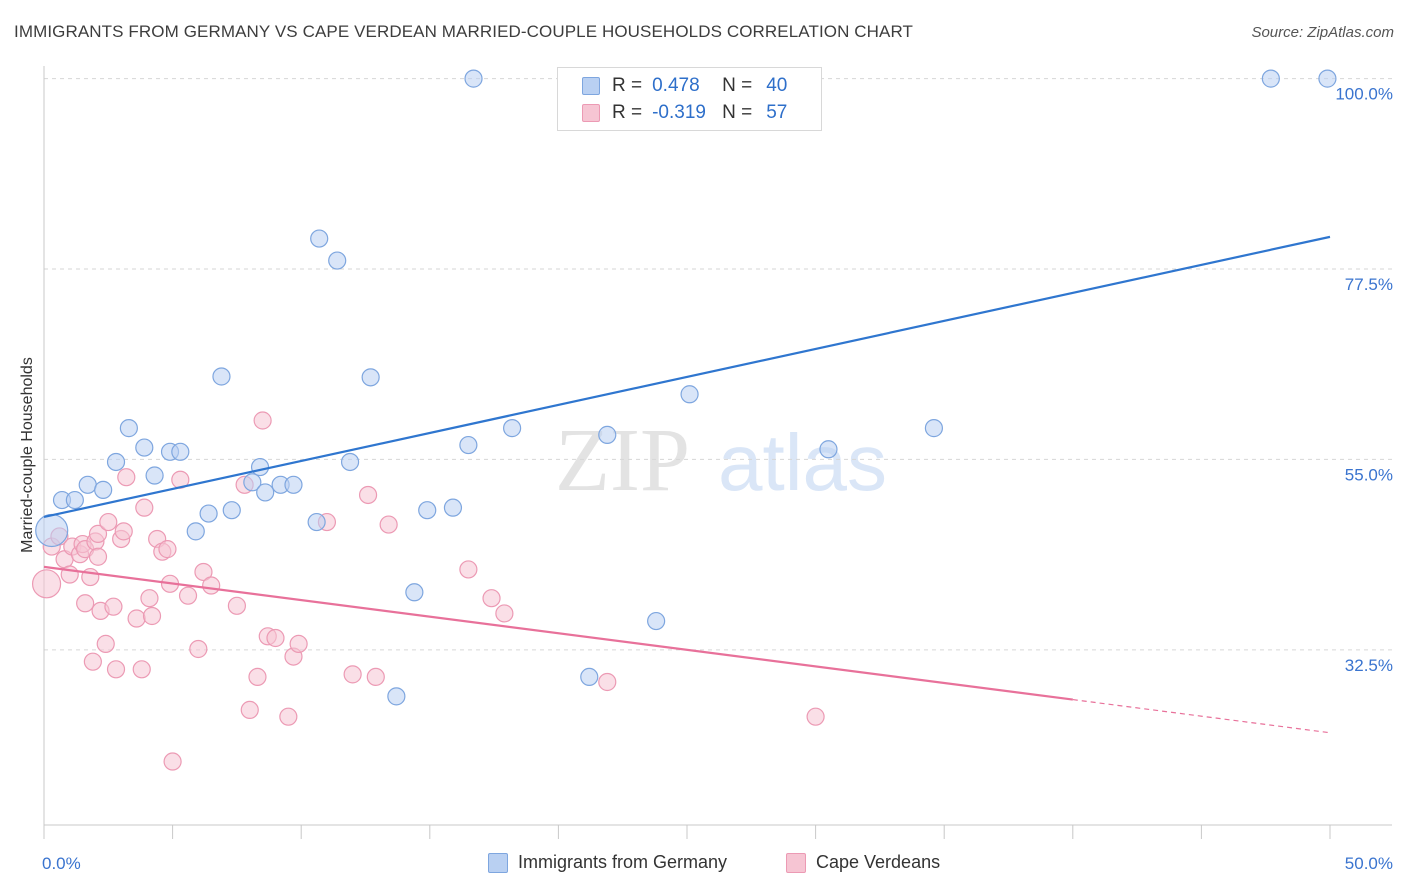  I want to click on legend-item-germany: Immigrants from Germany, so click(607, 862).